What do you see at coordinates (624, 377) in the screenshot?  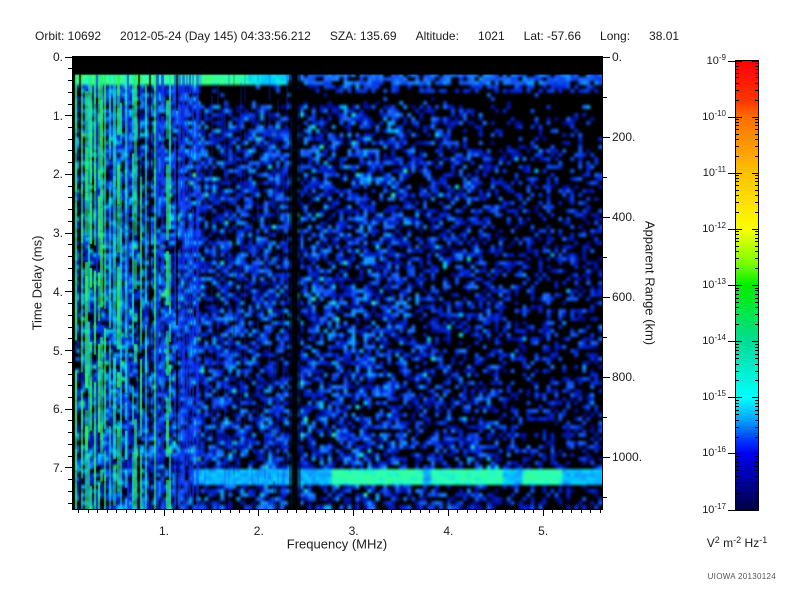 I see `range-axis-tick-label: 800.` at bounding box center [624, 377].